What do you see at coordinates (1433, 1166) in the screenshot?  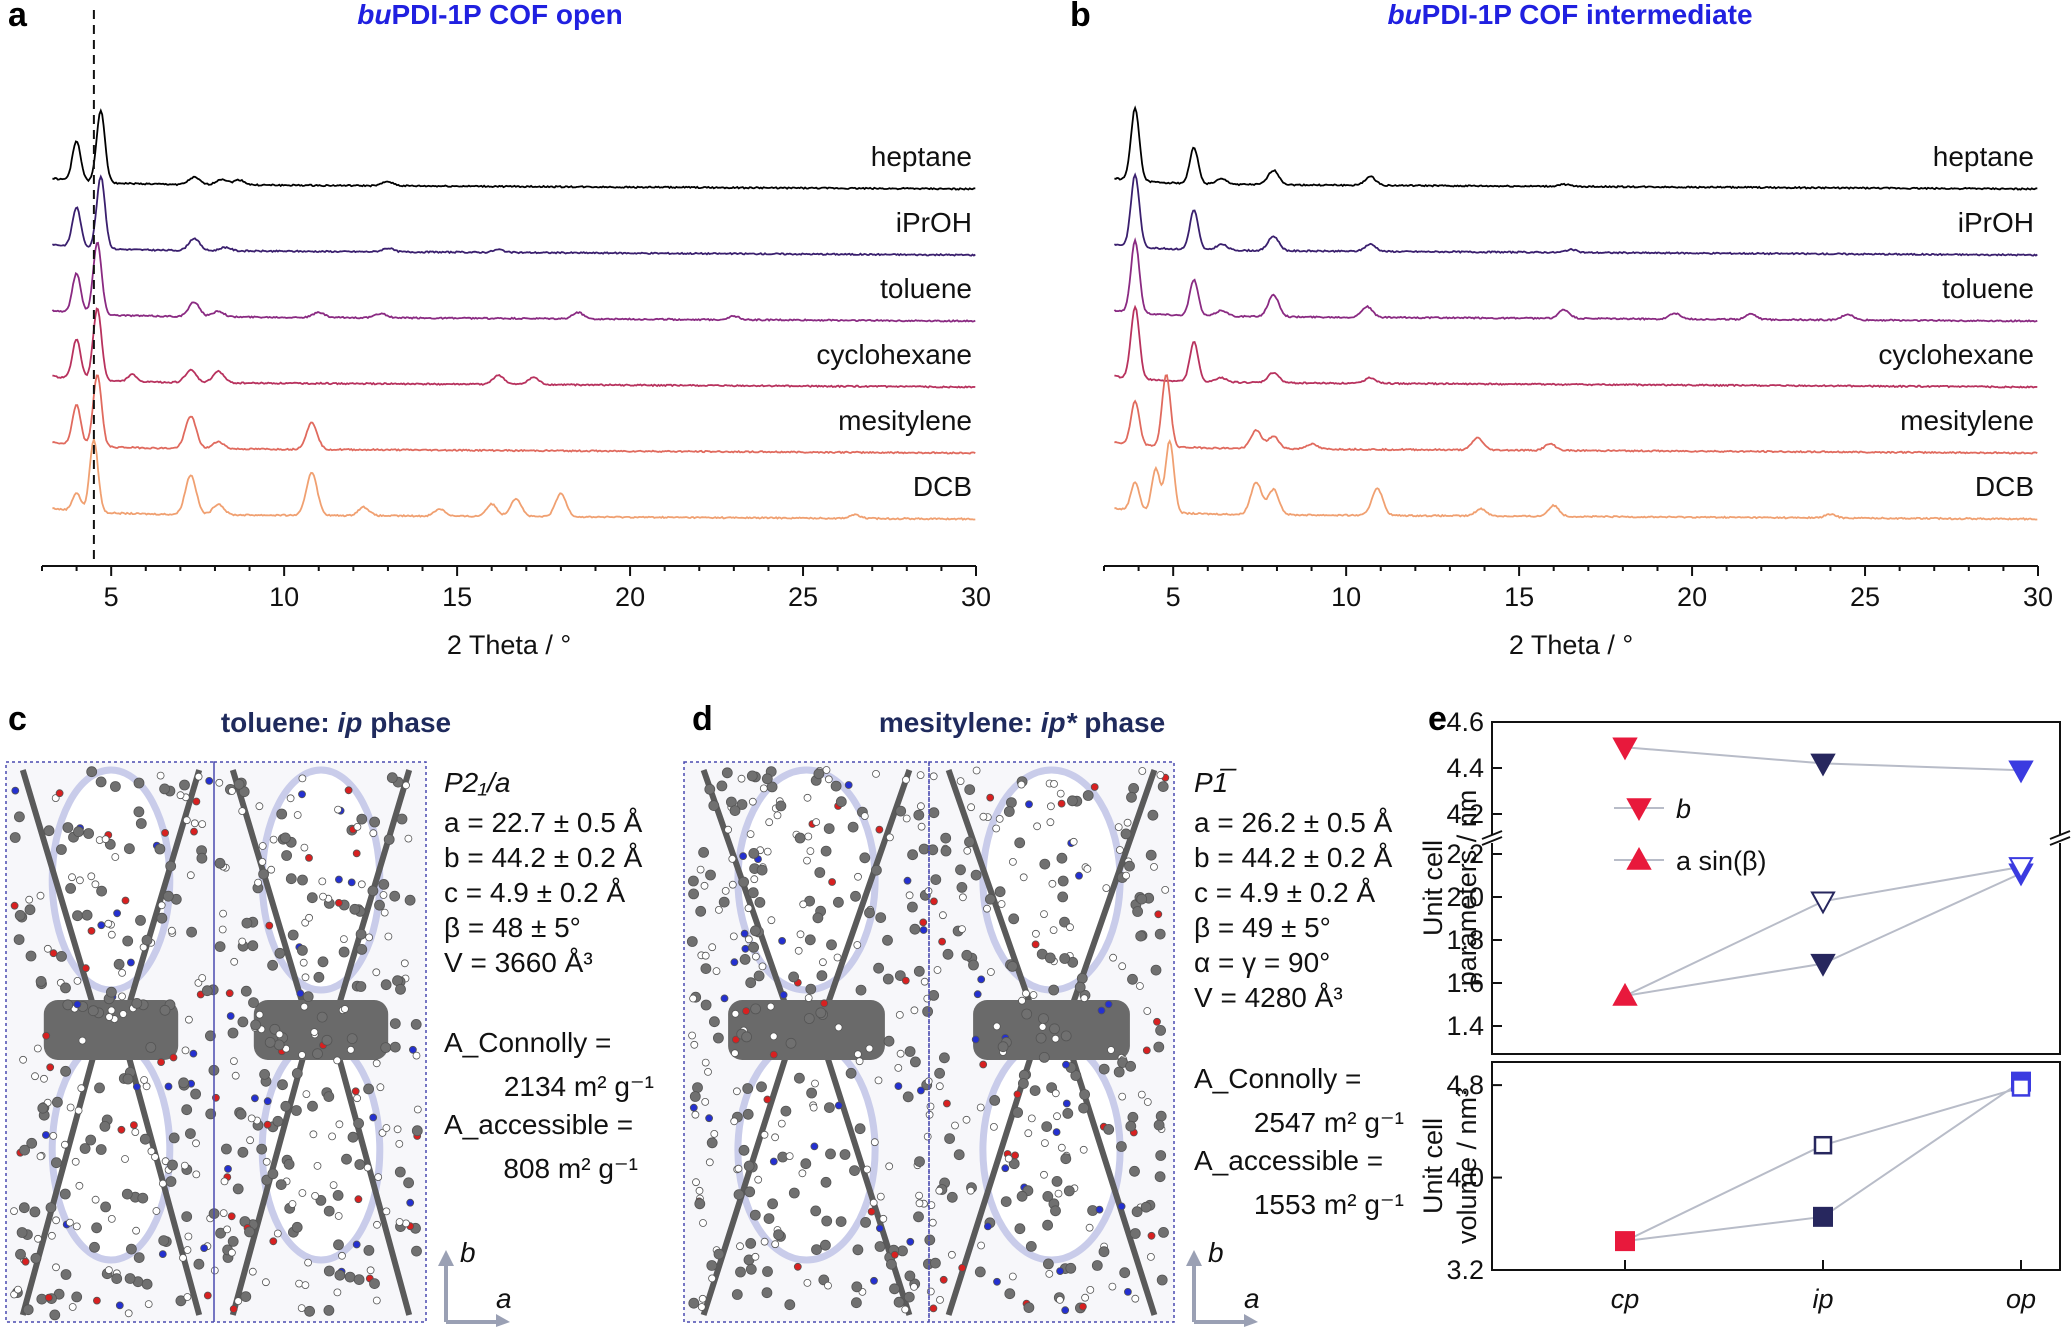 I see `e-bottom-y-title-line1: Unit cell` at bounding box center [1433, 1166].